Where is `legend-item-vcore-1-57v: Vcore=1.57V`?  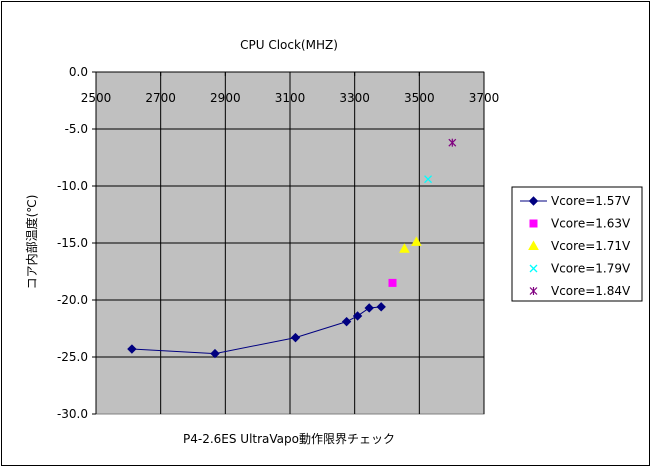 legend-item-vcore-1-57v: Vcore=1.57V is located at coordinates (575, 201).